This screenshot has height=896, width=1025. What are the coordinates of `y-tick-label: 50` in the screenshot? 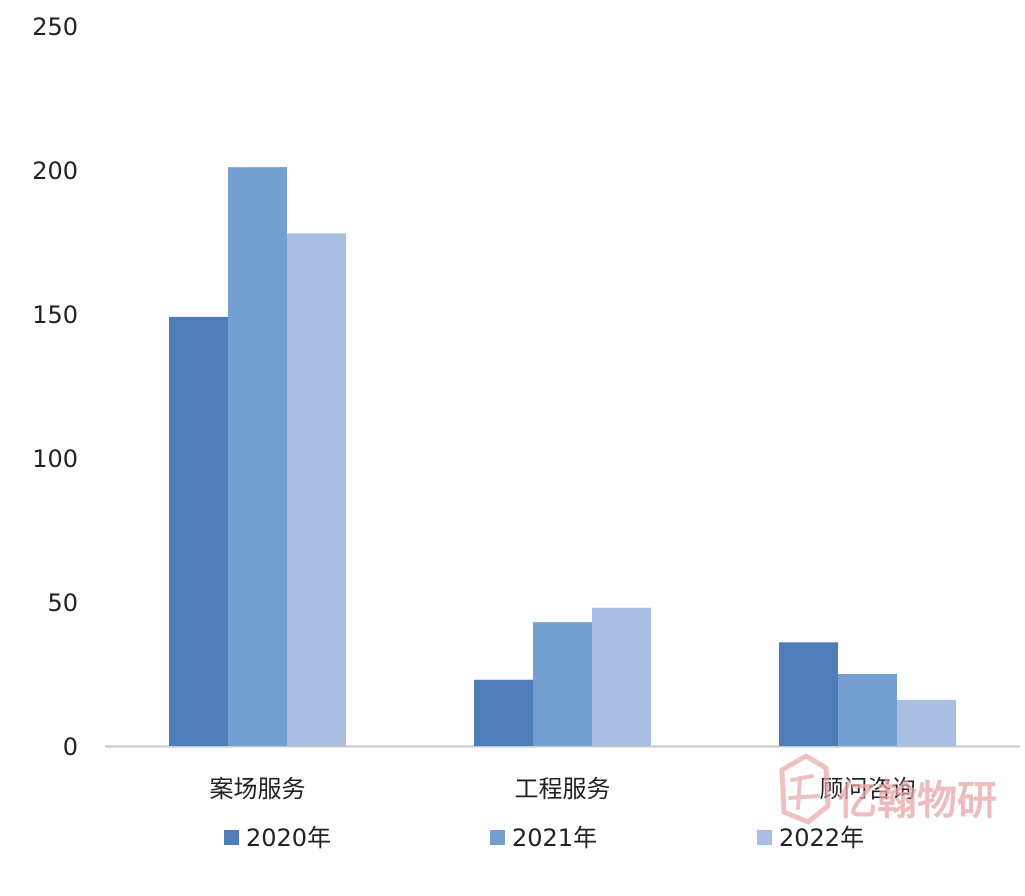 It's located at (62, 603).